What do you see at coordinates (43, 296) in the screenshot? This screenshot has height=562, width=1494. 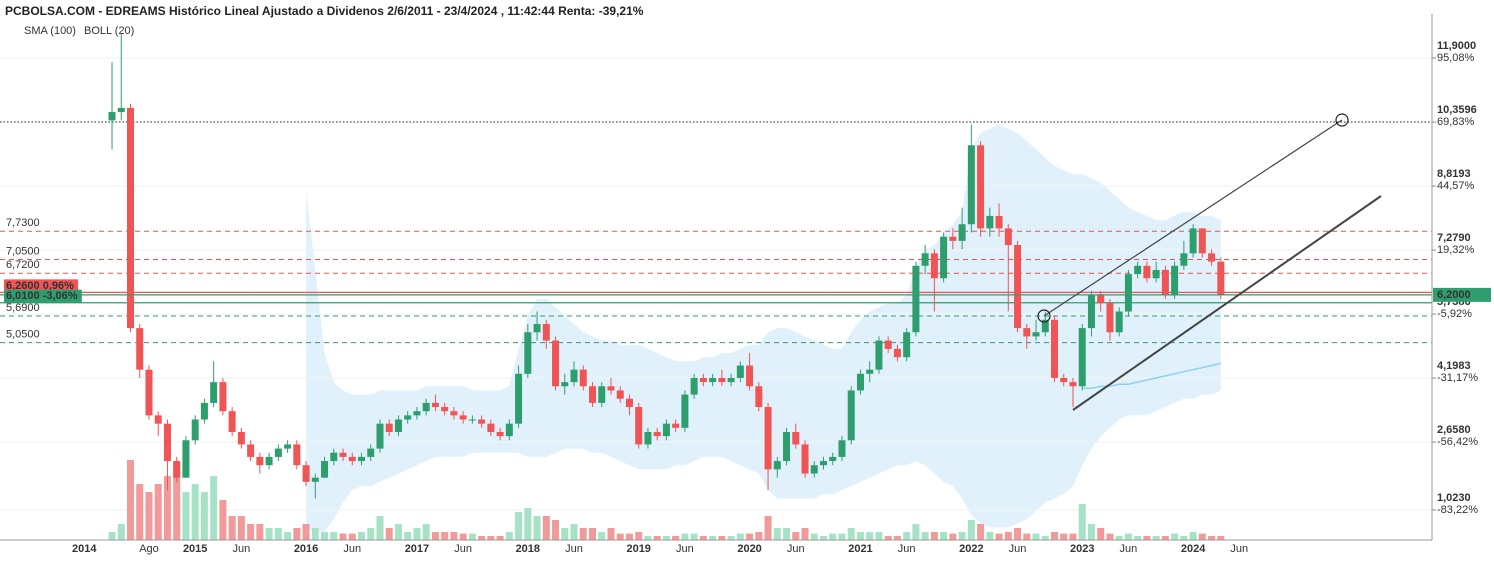 I see `level-label-box` at bounding box center [43, 296].